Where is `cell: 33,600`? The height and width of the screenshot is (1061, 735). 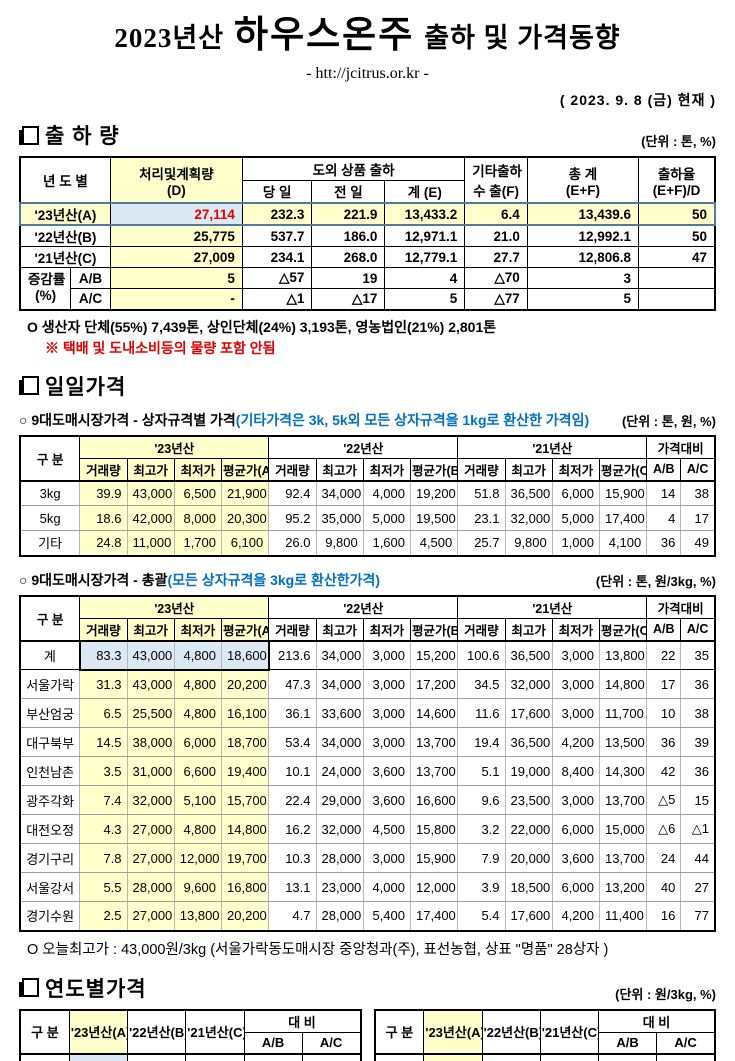
cell: 33,600 is located at coordinates (339, 713).